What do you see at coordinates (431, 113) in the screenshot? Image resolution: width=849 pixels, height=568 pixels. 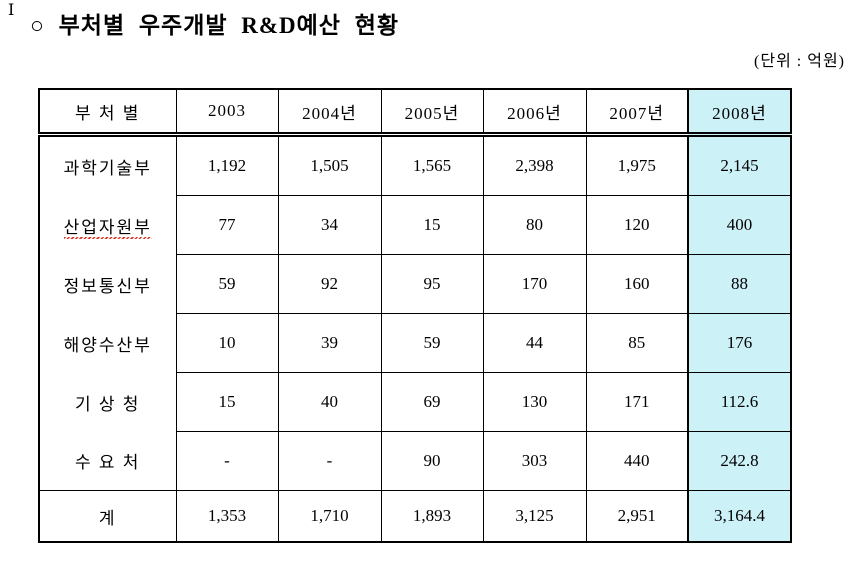 I see `column-header-2005: 2005년` at bounding box center [431, 113].